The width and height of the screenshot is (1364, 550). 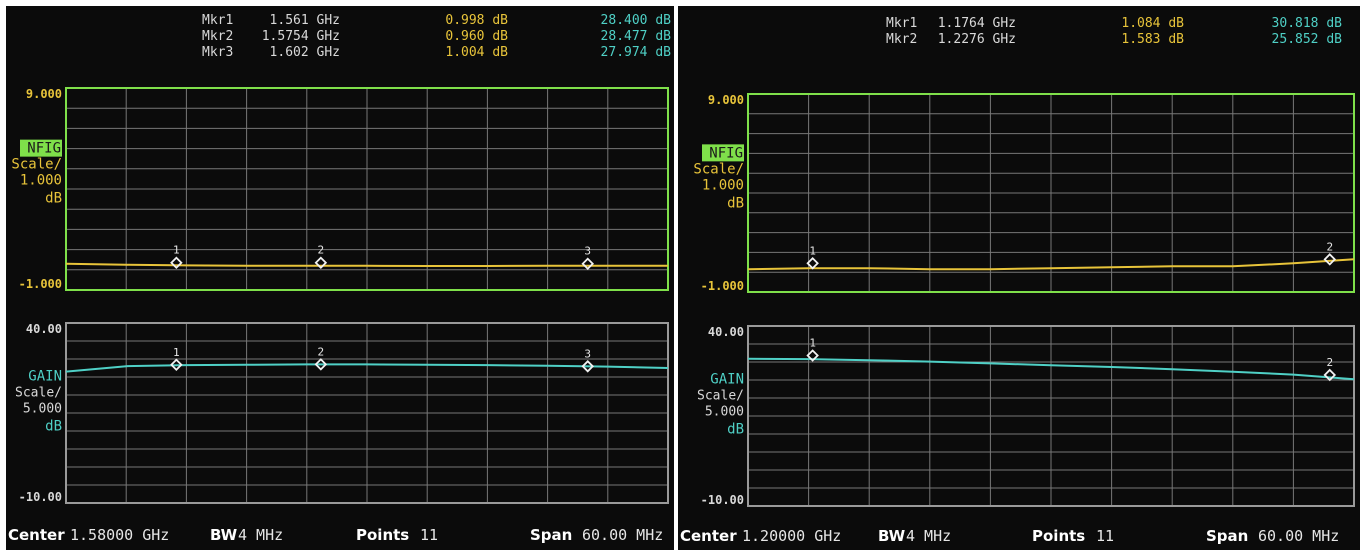 I want to click on marker-noise-figure: 1.004 dB, so click(x=476, y=52).